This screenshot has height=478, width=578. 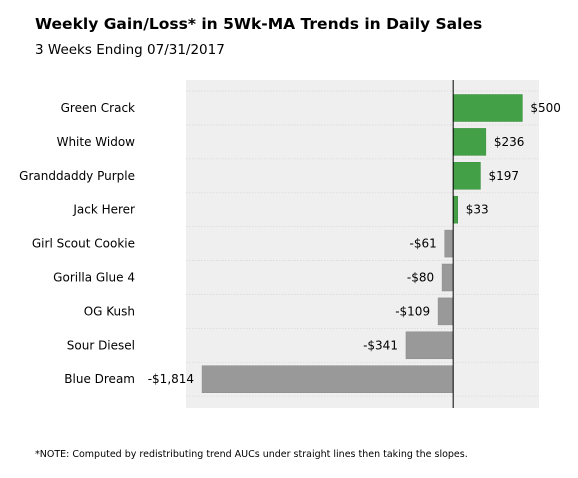 What do you see at coordinates (109, 311) in the screenshot?
I see `category-label: OG Kush` at bounding box center [109, 311].